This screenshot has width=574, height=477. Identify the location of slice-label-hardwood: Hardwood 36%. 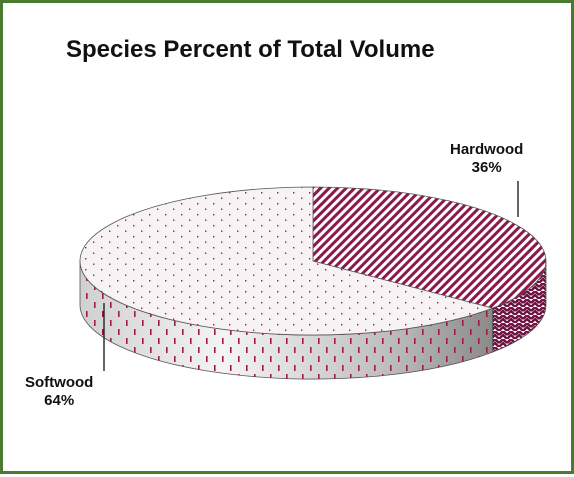
(486, 159).